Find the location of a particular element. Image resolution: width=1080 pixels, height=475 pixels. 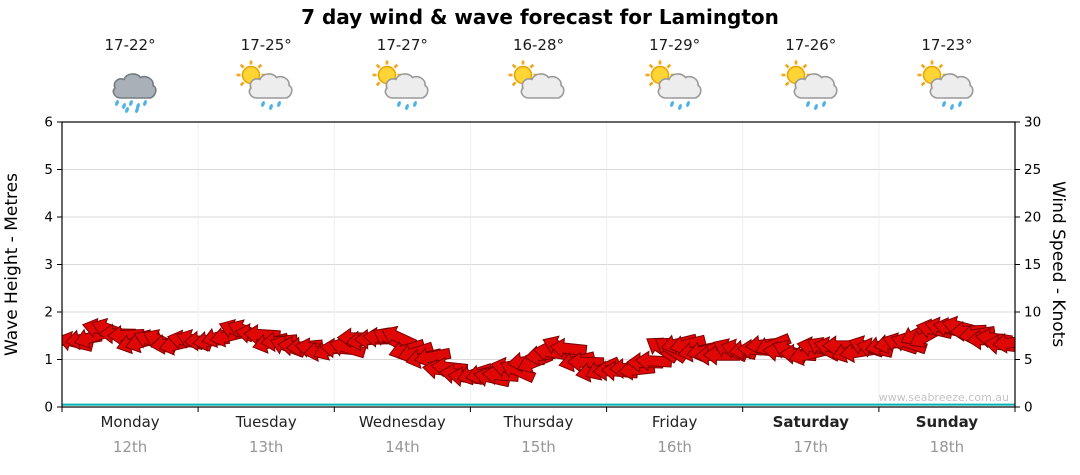

day-name-label: Thursday is located at coordinates (538, 422).